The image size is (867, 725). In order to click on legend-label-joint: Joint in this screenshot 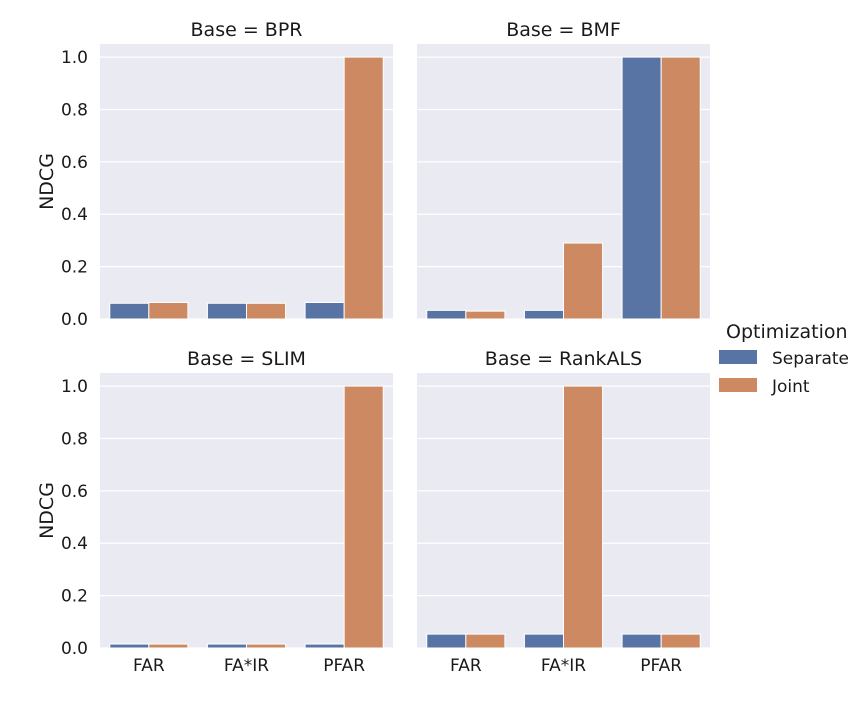, I will do `click(790, 387)`.